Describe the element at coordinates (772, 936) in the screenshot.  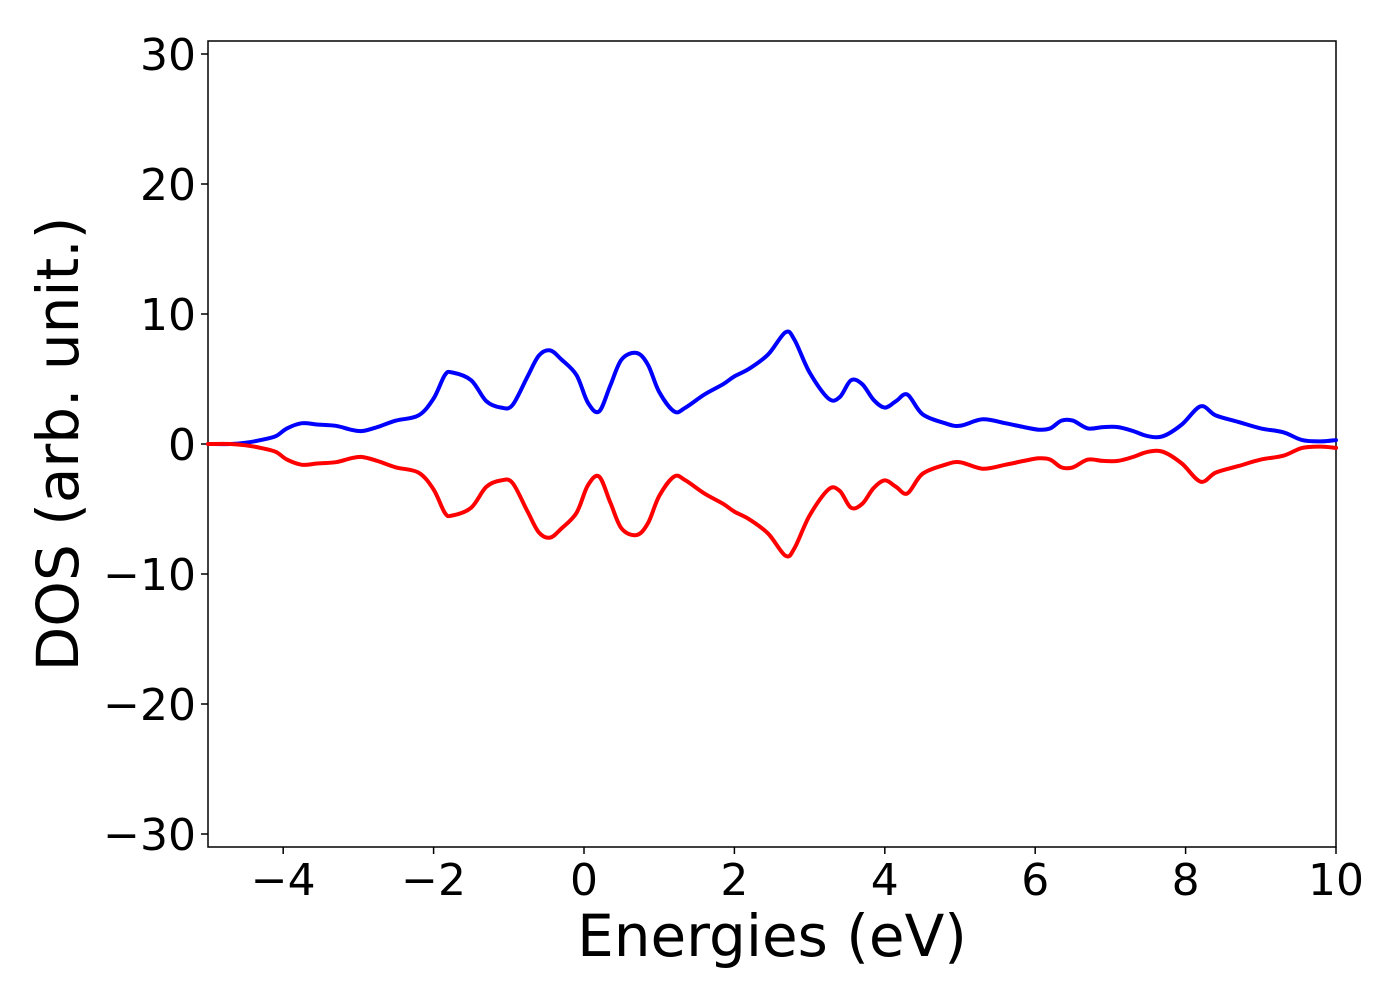
I see `x-axis-label: Energies (eV)` at that location.